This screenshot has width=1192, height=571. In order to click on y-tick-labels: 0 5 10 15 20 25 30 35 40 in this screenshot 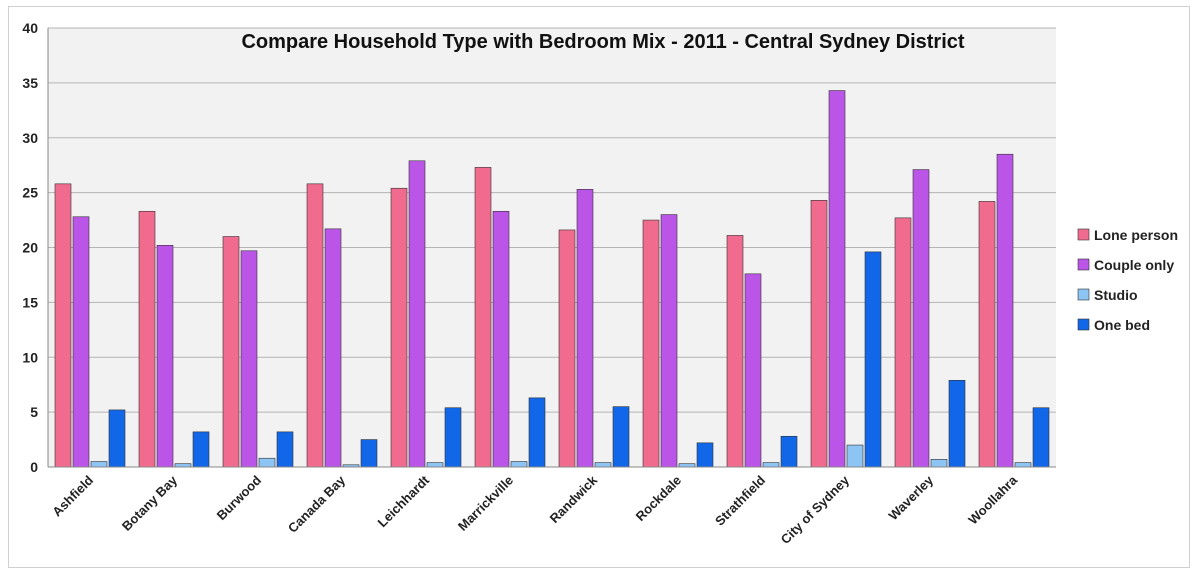, I will do `click(30, 247)`.